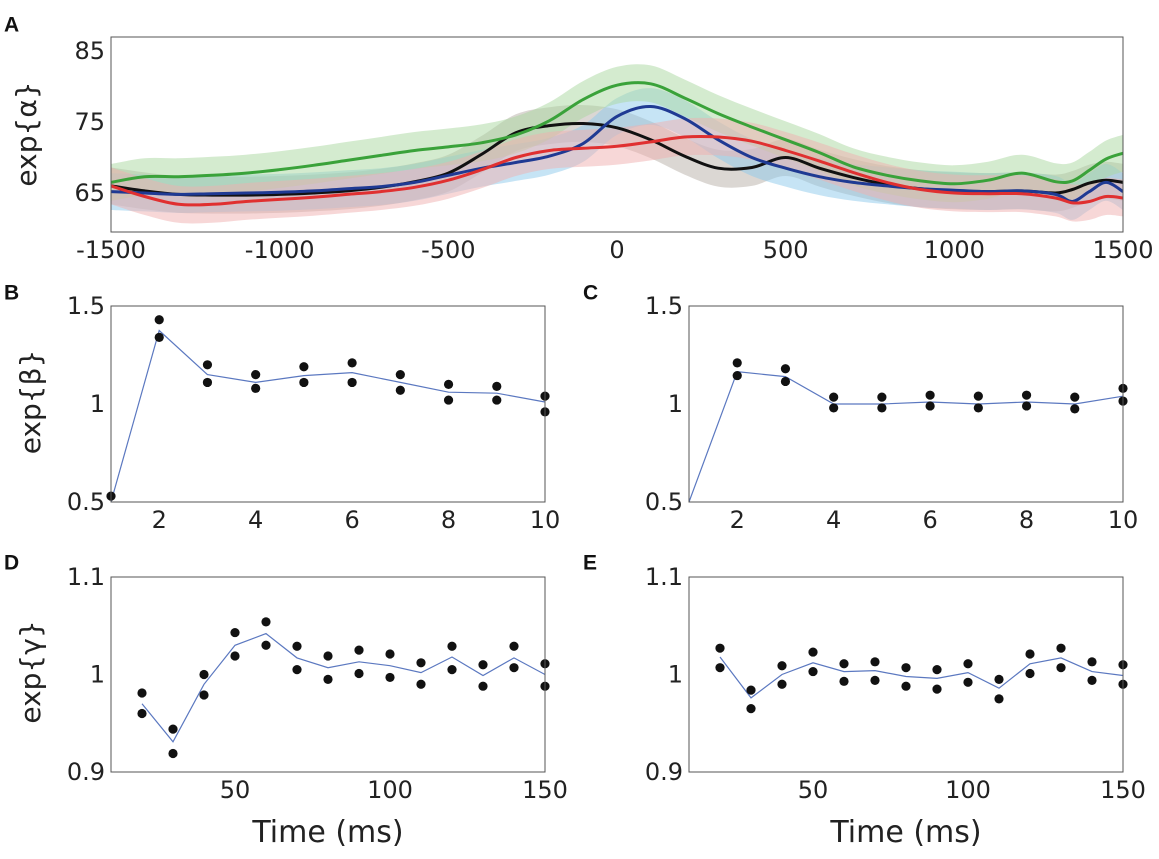 The width and height of the screenshot is (1159, 859). What do you see at coordinates (280, 250) in the screenshot?
I see `x-tick-label: -1000` at bounding box center [280, 250].